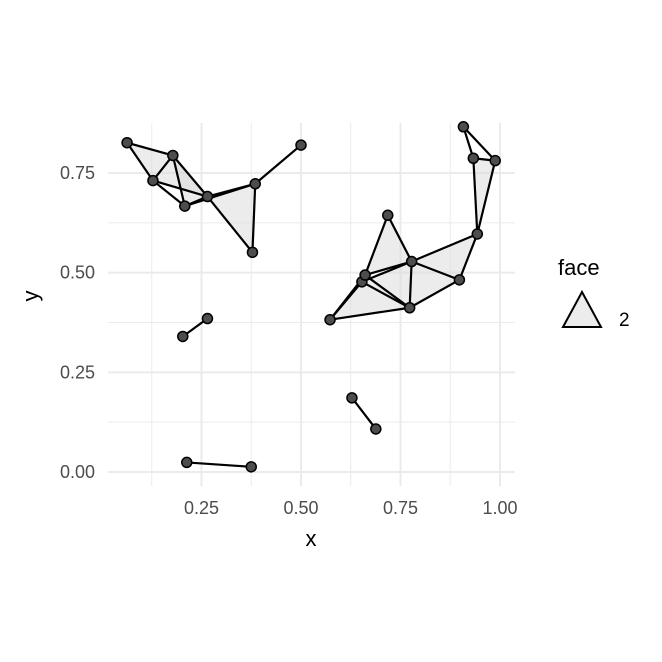 The width and height of the screenshot is (662, 662). Describe the element at coordinates (300, 508) in the screenshot. I see `x-tick-label: 0.50` at that location.